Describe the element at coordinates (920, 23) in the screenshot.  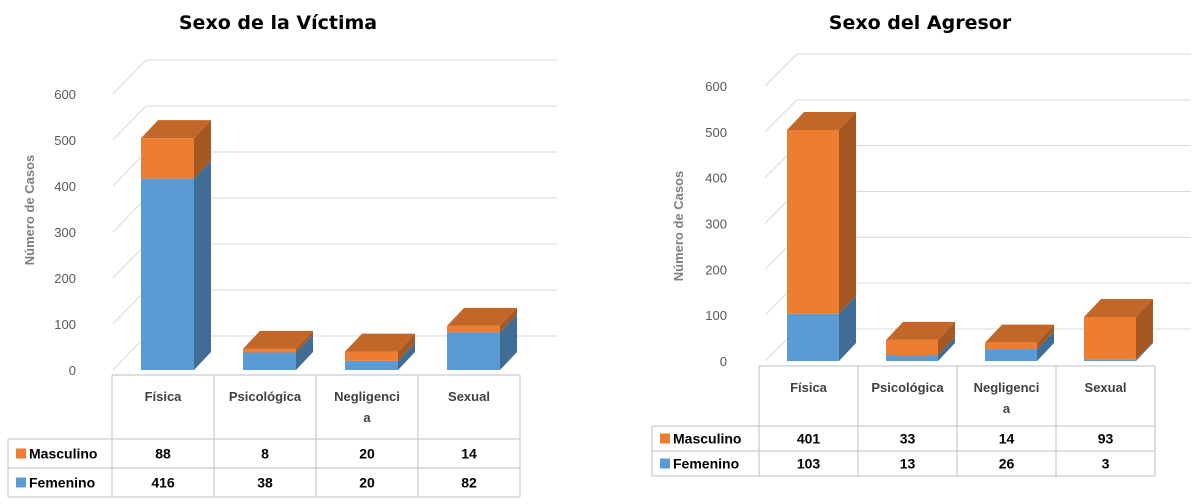
I see `chart-title: Sexo del Agresor` at that location.